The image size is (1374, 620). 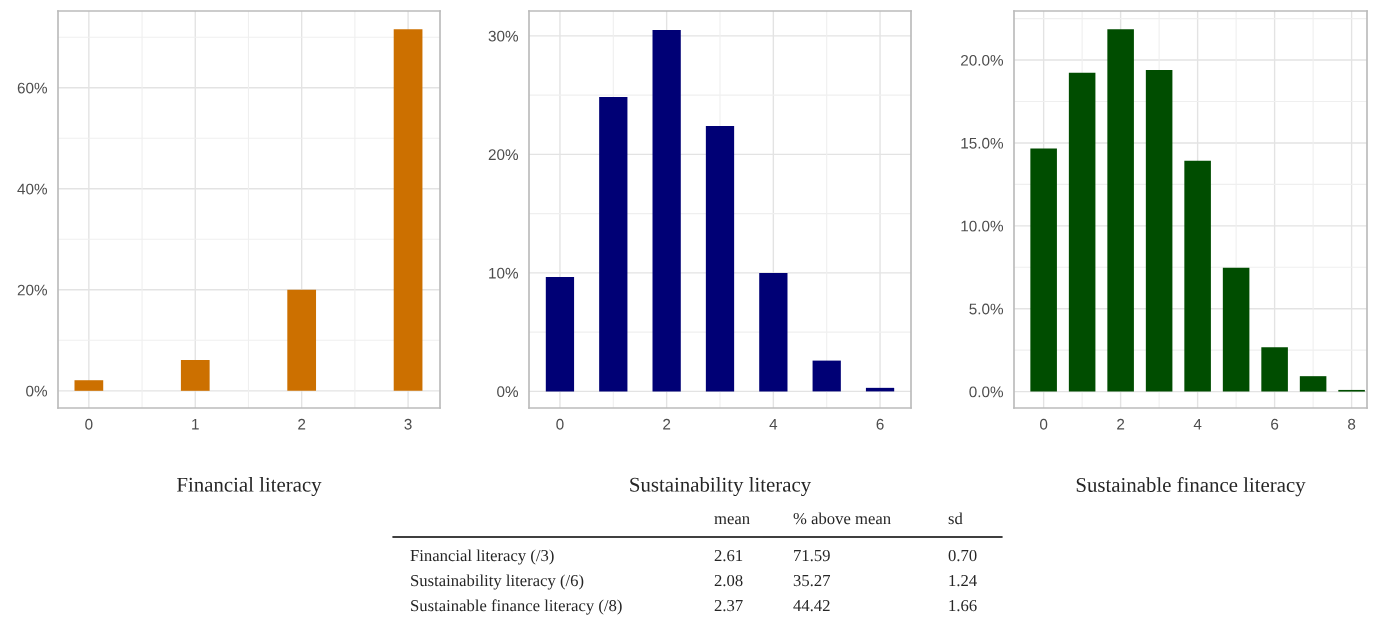 What do you see at coordinates (482, 557) in the screenshot?
I see `text: Financial literacy (/3)` at bounding box center [482, 557].